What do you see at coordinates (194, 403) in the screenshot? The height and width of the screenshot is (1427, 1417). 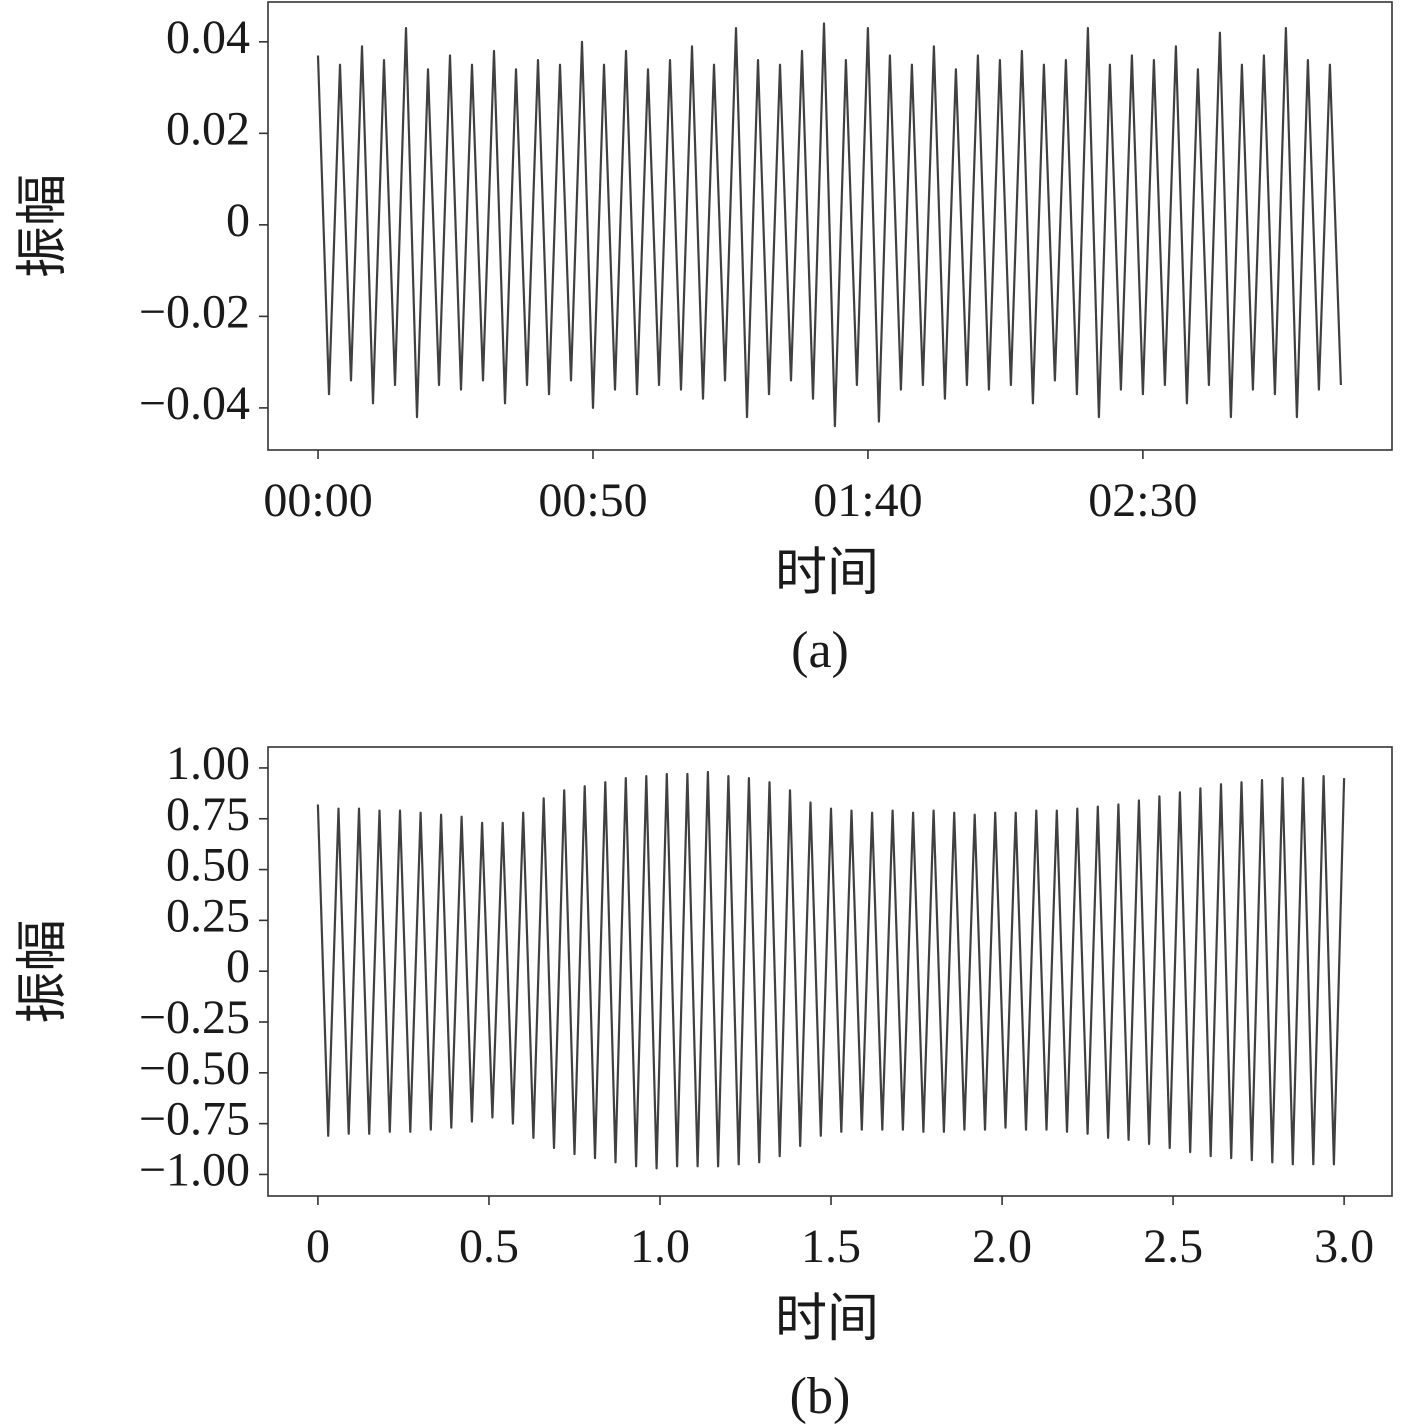 I see `y-tick-label: −0.04` at bounding box center [194, 403].